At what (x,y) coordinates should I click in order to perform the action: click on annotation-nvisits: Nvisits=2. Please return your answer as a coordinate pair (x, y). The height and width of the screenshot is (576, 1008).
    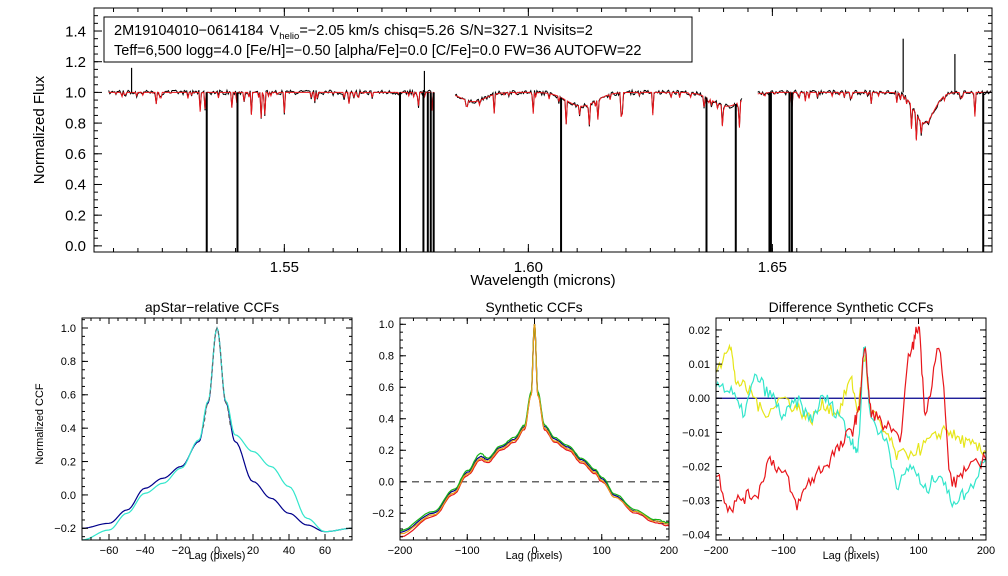
    Looking at the image, I should click on (563, 31).